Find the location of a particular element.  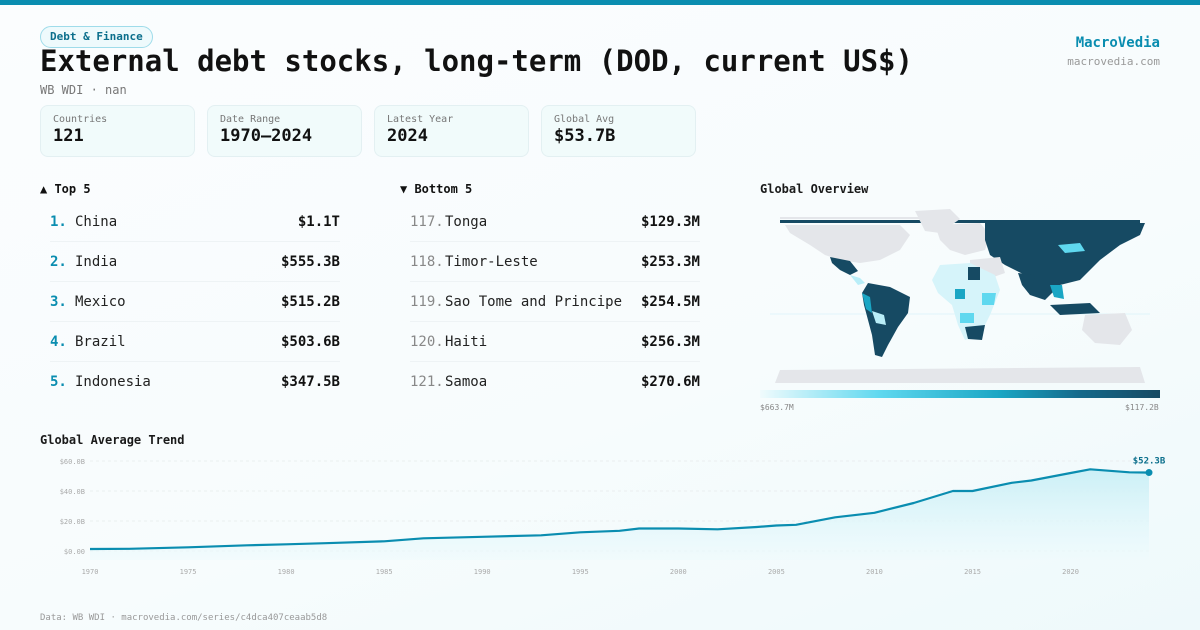

stat-value: 2024 is located at coordinates (407, 136).